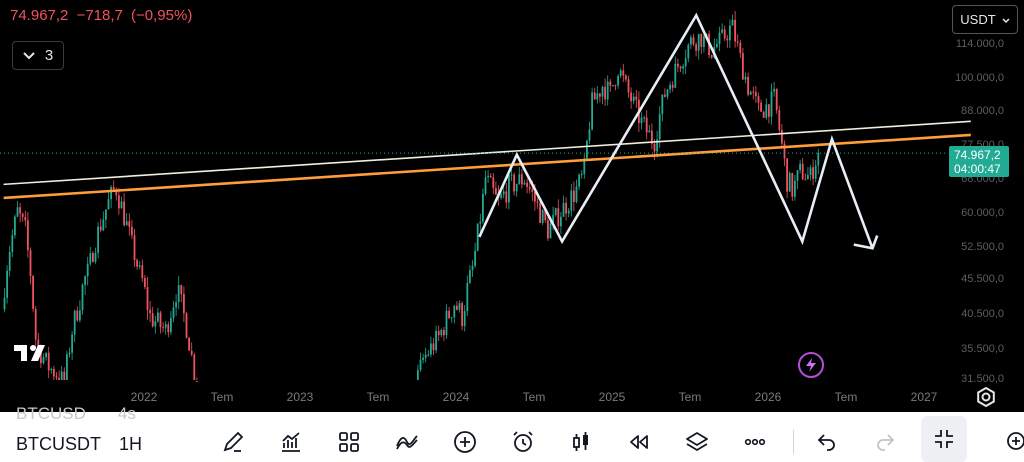 The width and height of the screenshot is (1024, 462). I want to click on symbol-button: BTCUSDT, so click(58, 444).